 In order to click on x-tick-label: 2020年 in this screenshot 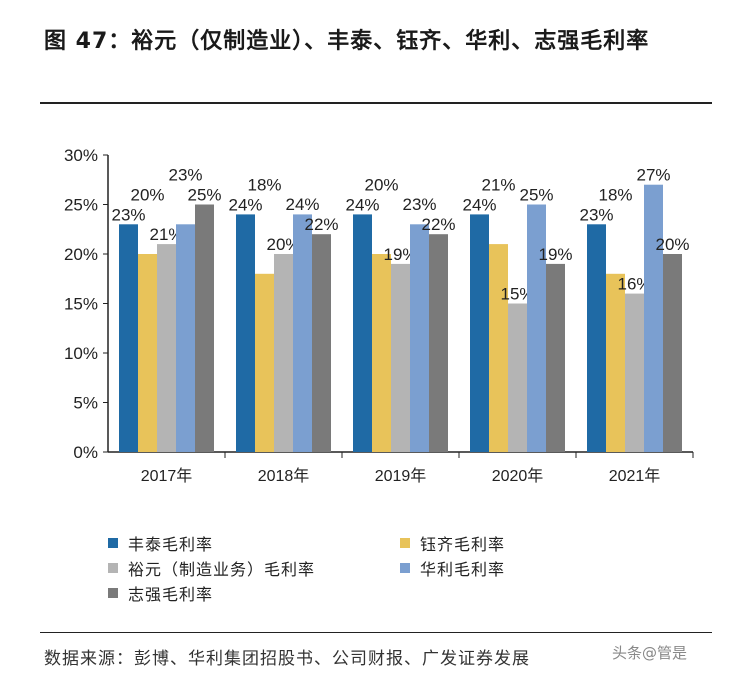, I will do `click(518, 476)`.